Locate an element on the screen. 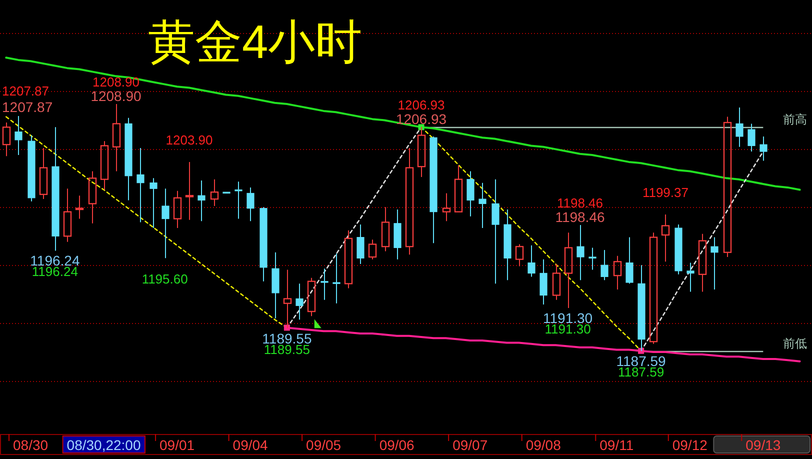 The image size is (812, 459). annotation: 1203.90 is located at coordinates (189, 140).